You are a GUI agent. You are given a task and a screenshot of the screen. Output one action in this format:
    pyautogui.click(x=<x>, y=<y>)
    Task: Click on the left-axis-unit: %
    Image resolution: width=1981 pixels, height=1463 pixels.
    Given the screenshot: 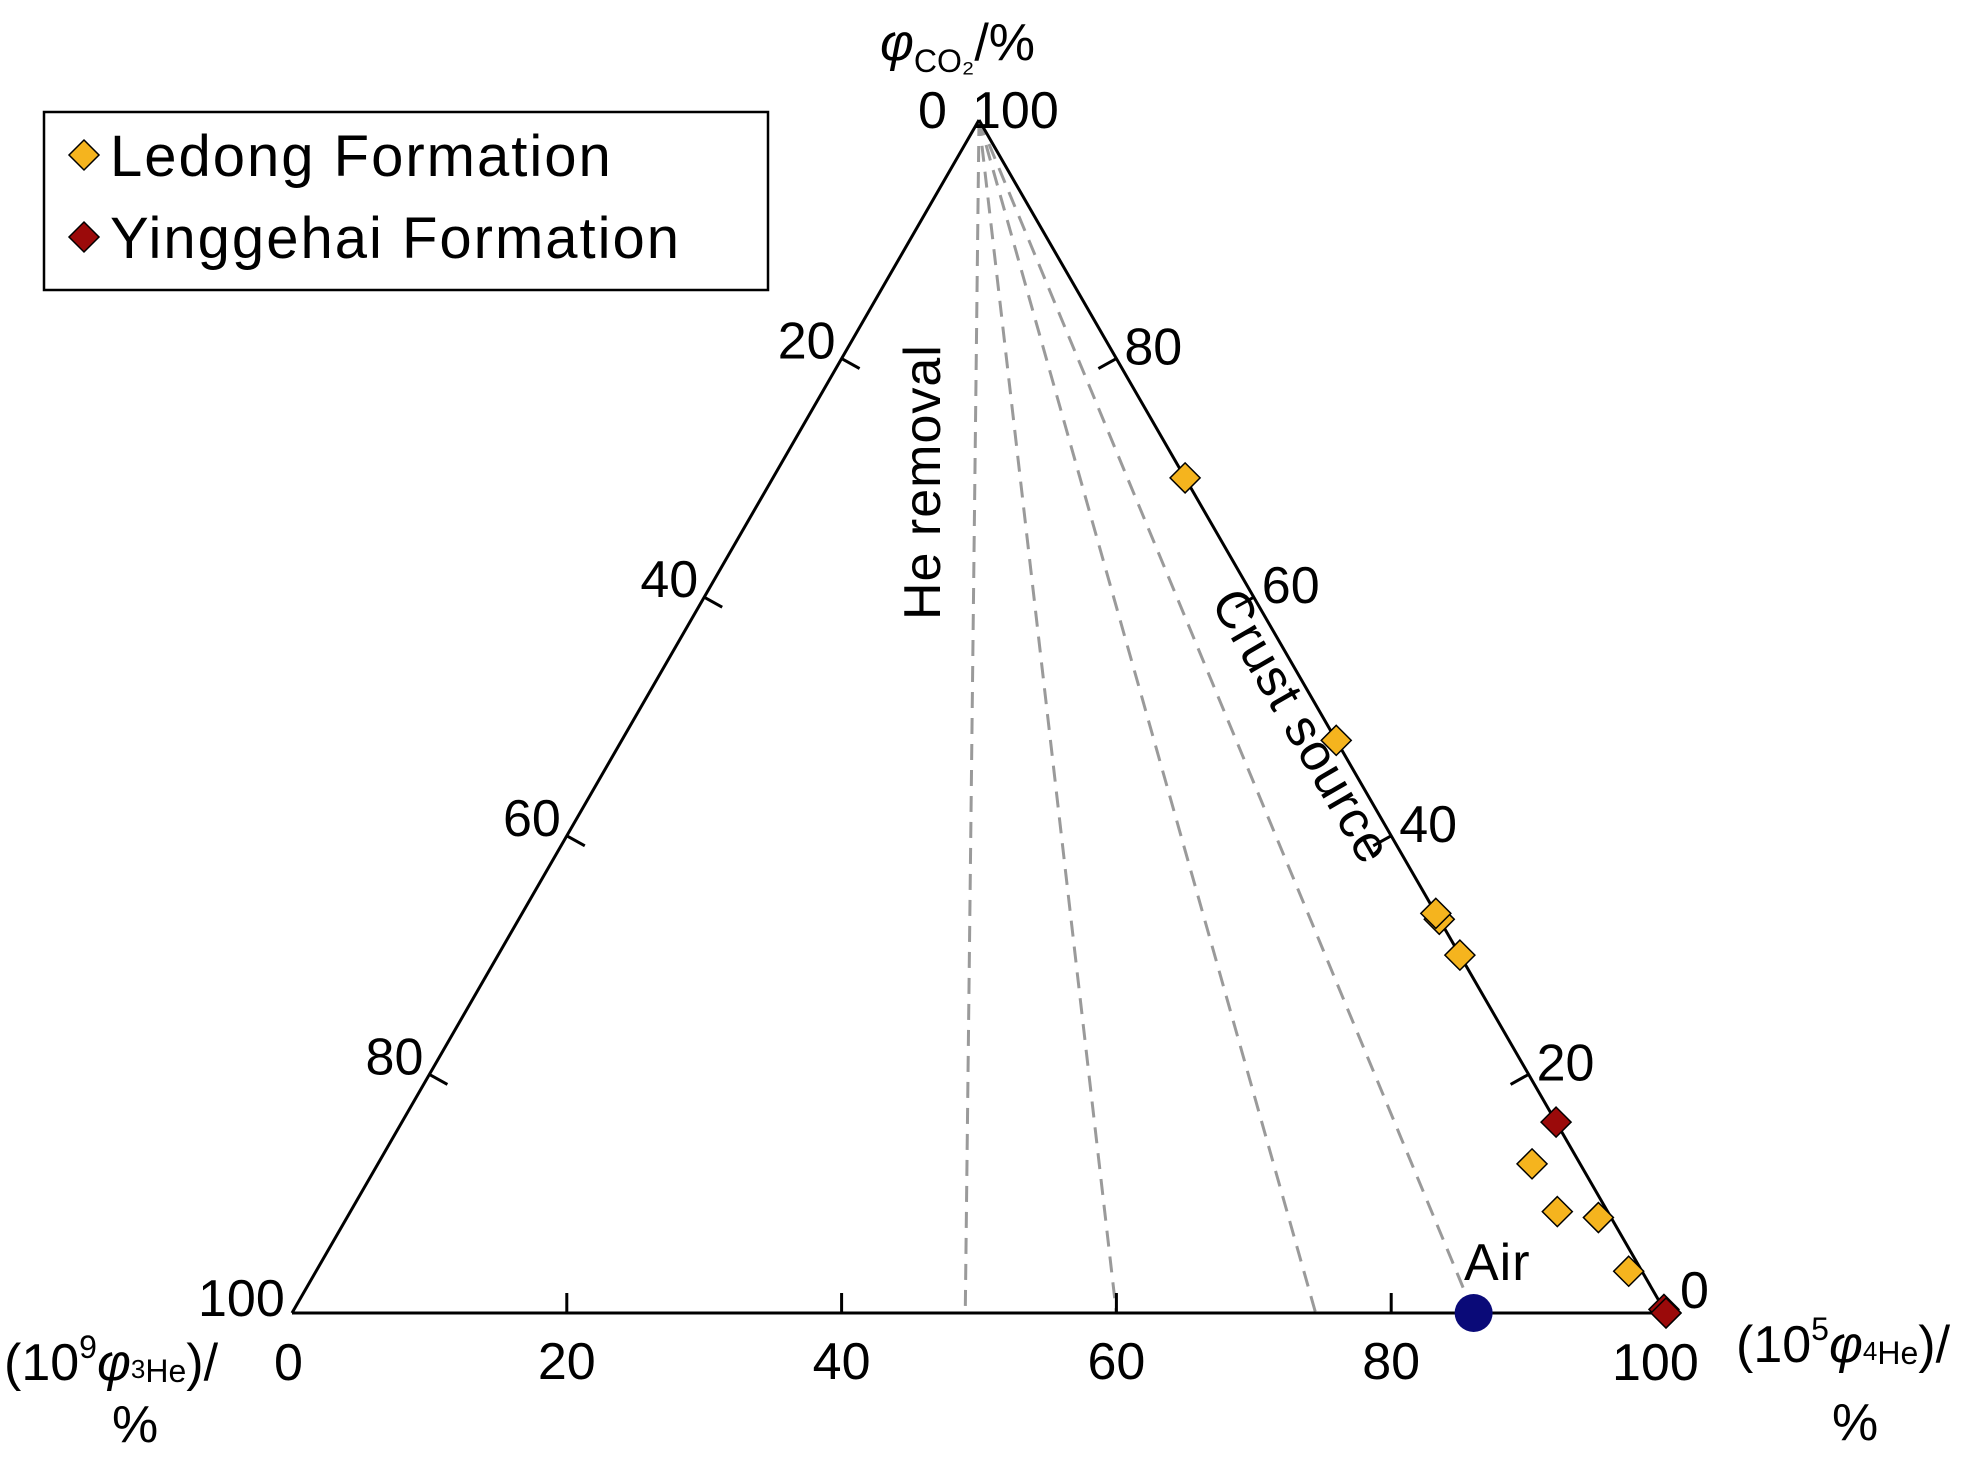 What is the action you would take?
    pyautogui.click(x=135, y=1425)
    